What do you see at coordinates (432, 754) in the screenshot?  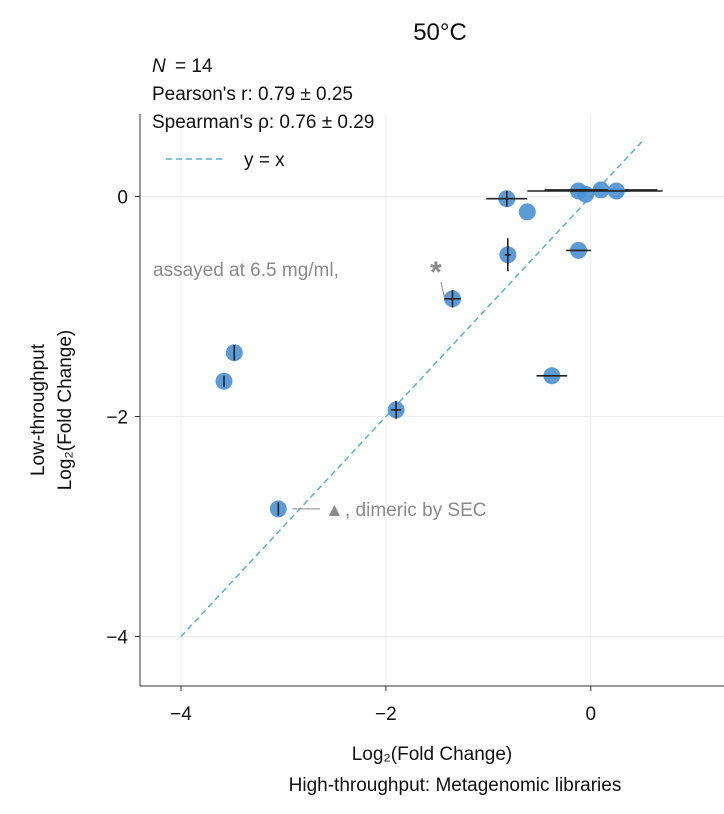 I see `x-axis-label: Log₂(Fold Change)` at bounding box center [432, 754].